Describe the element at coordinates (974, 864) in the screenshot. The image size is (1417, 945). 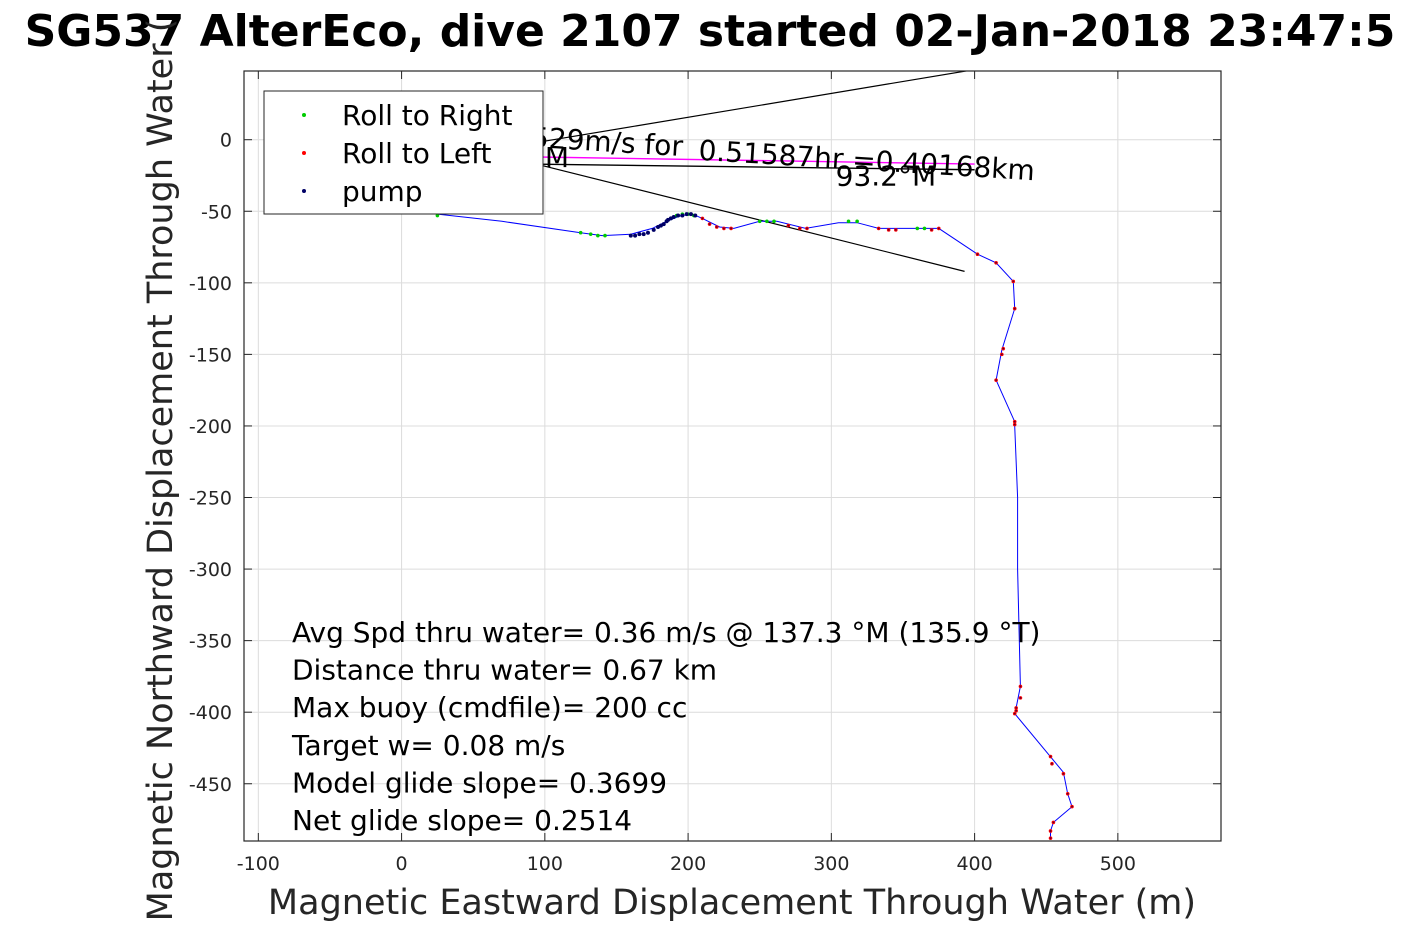
I see `x-tick-label: 400` at that location.